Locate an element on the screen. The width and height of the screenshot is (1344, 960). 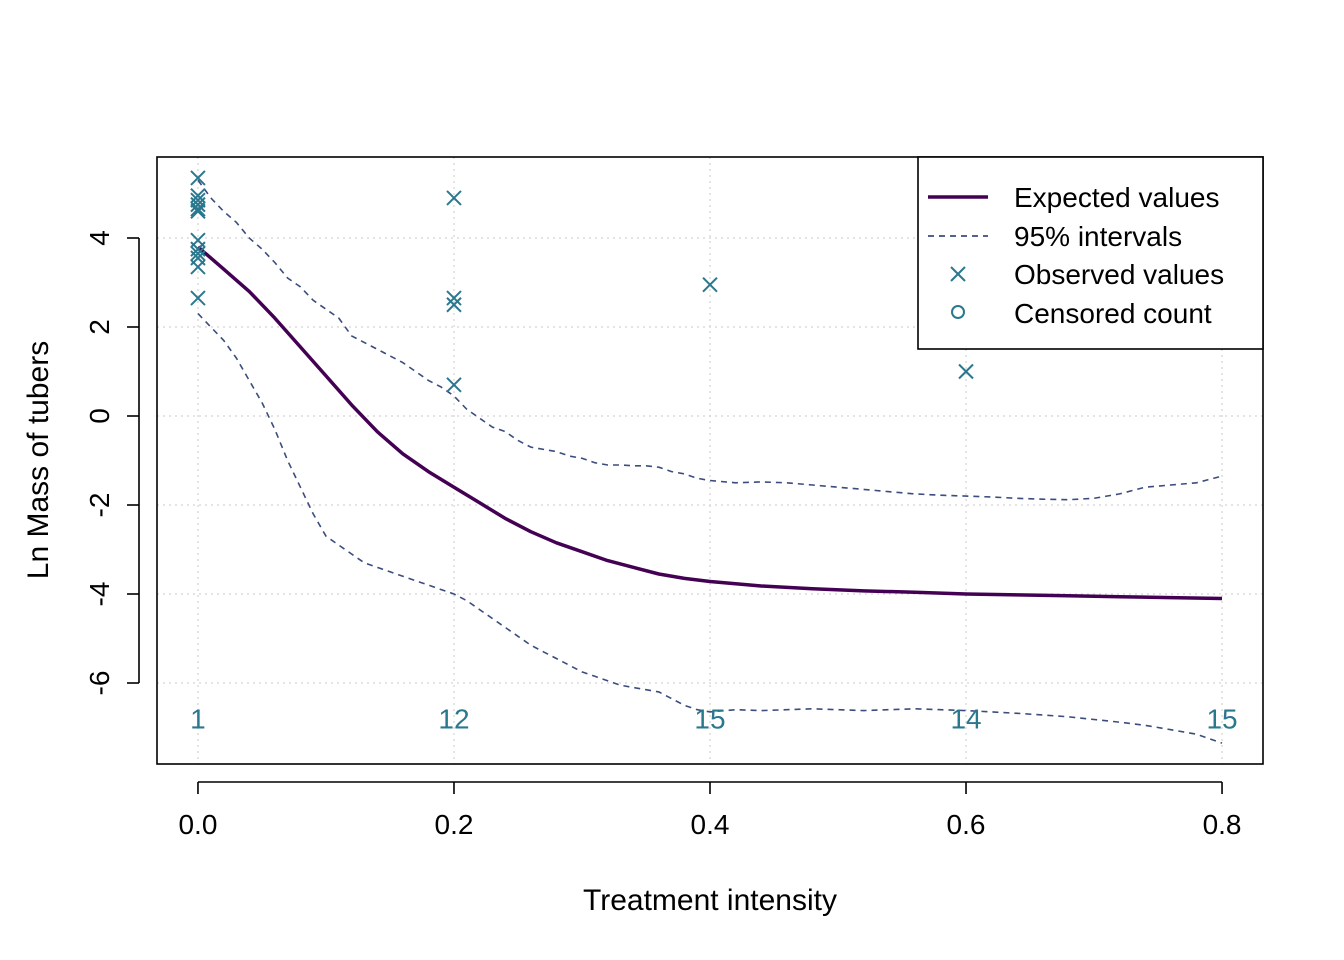
y-tick-label-4: 2 is located at coordinates (99, 327).